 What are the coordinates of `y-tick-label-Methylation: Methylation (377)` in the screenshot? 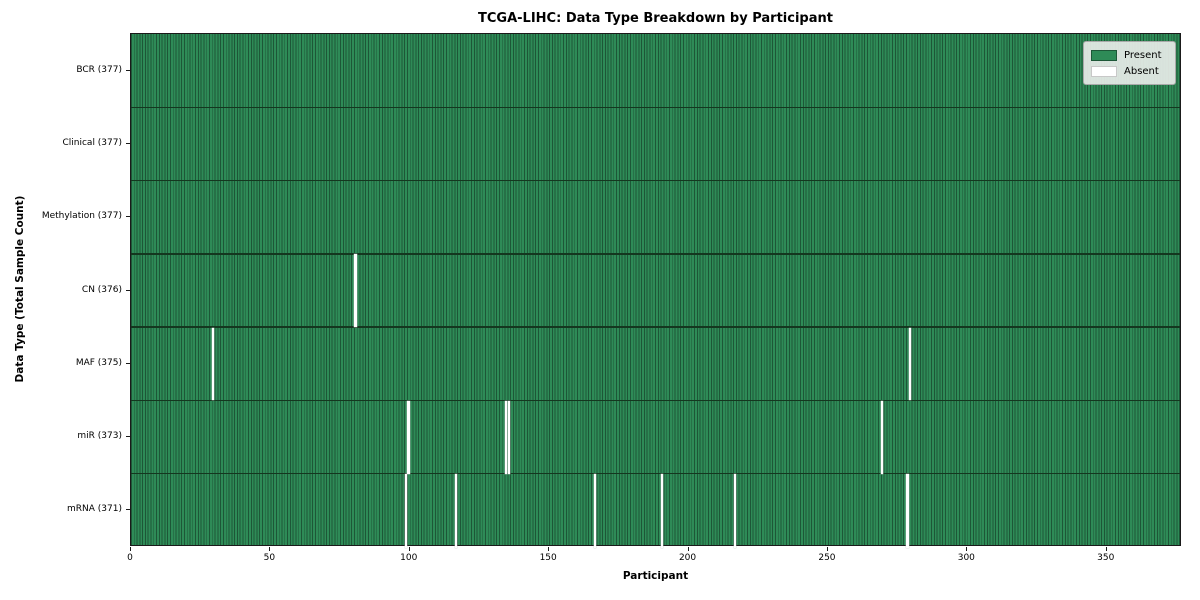 It's located at (81, 216).